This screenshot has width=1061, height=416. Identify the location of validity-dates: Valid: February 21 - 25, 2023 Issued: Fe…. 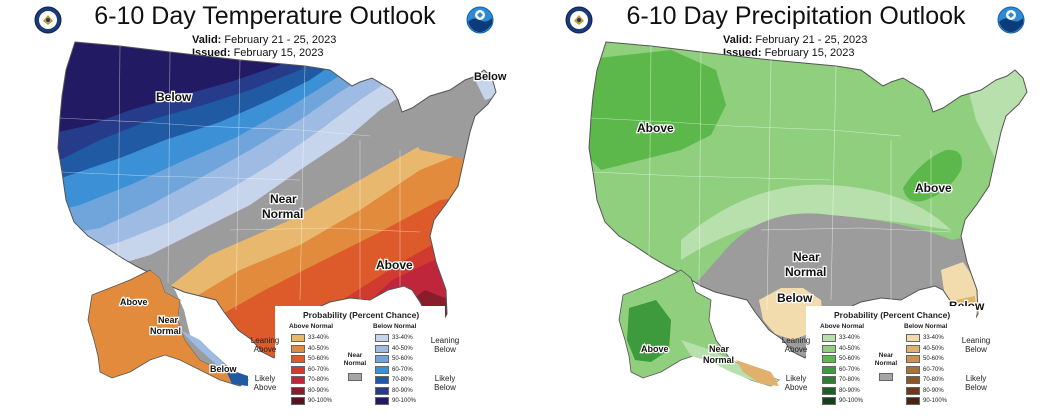
(795, 46).